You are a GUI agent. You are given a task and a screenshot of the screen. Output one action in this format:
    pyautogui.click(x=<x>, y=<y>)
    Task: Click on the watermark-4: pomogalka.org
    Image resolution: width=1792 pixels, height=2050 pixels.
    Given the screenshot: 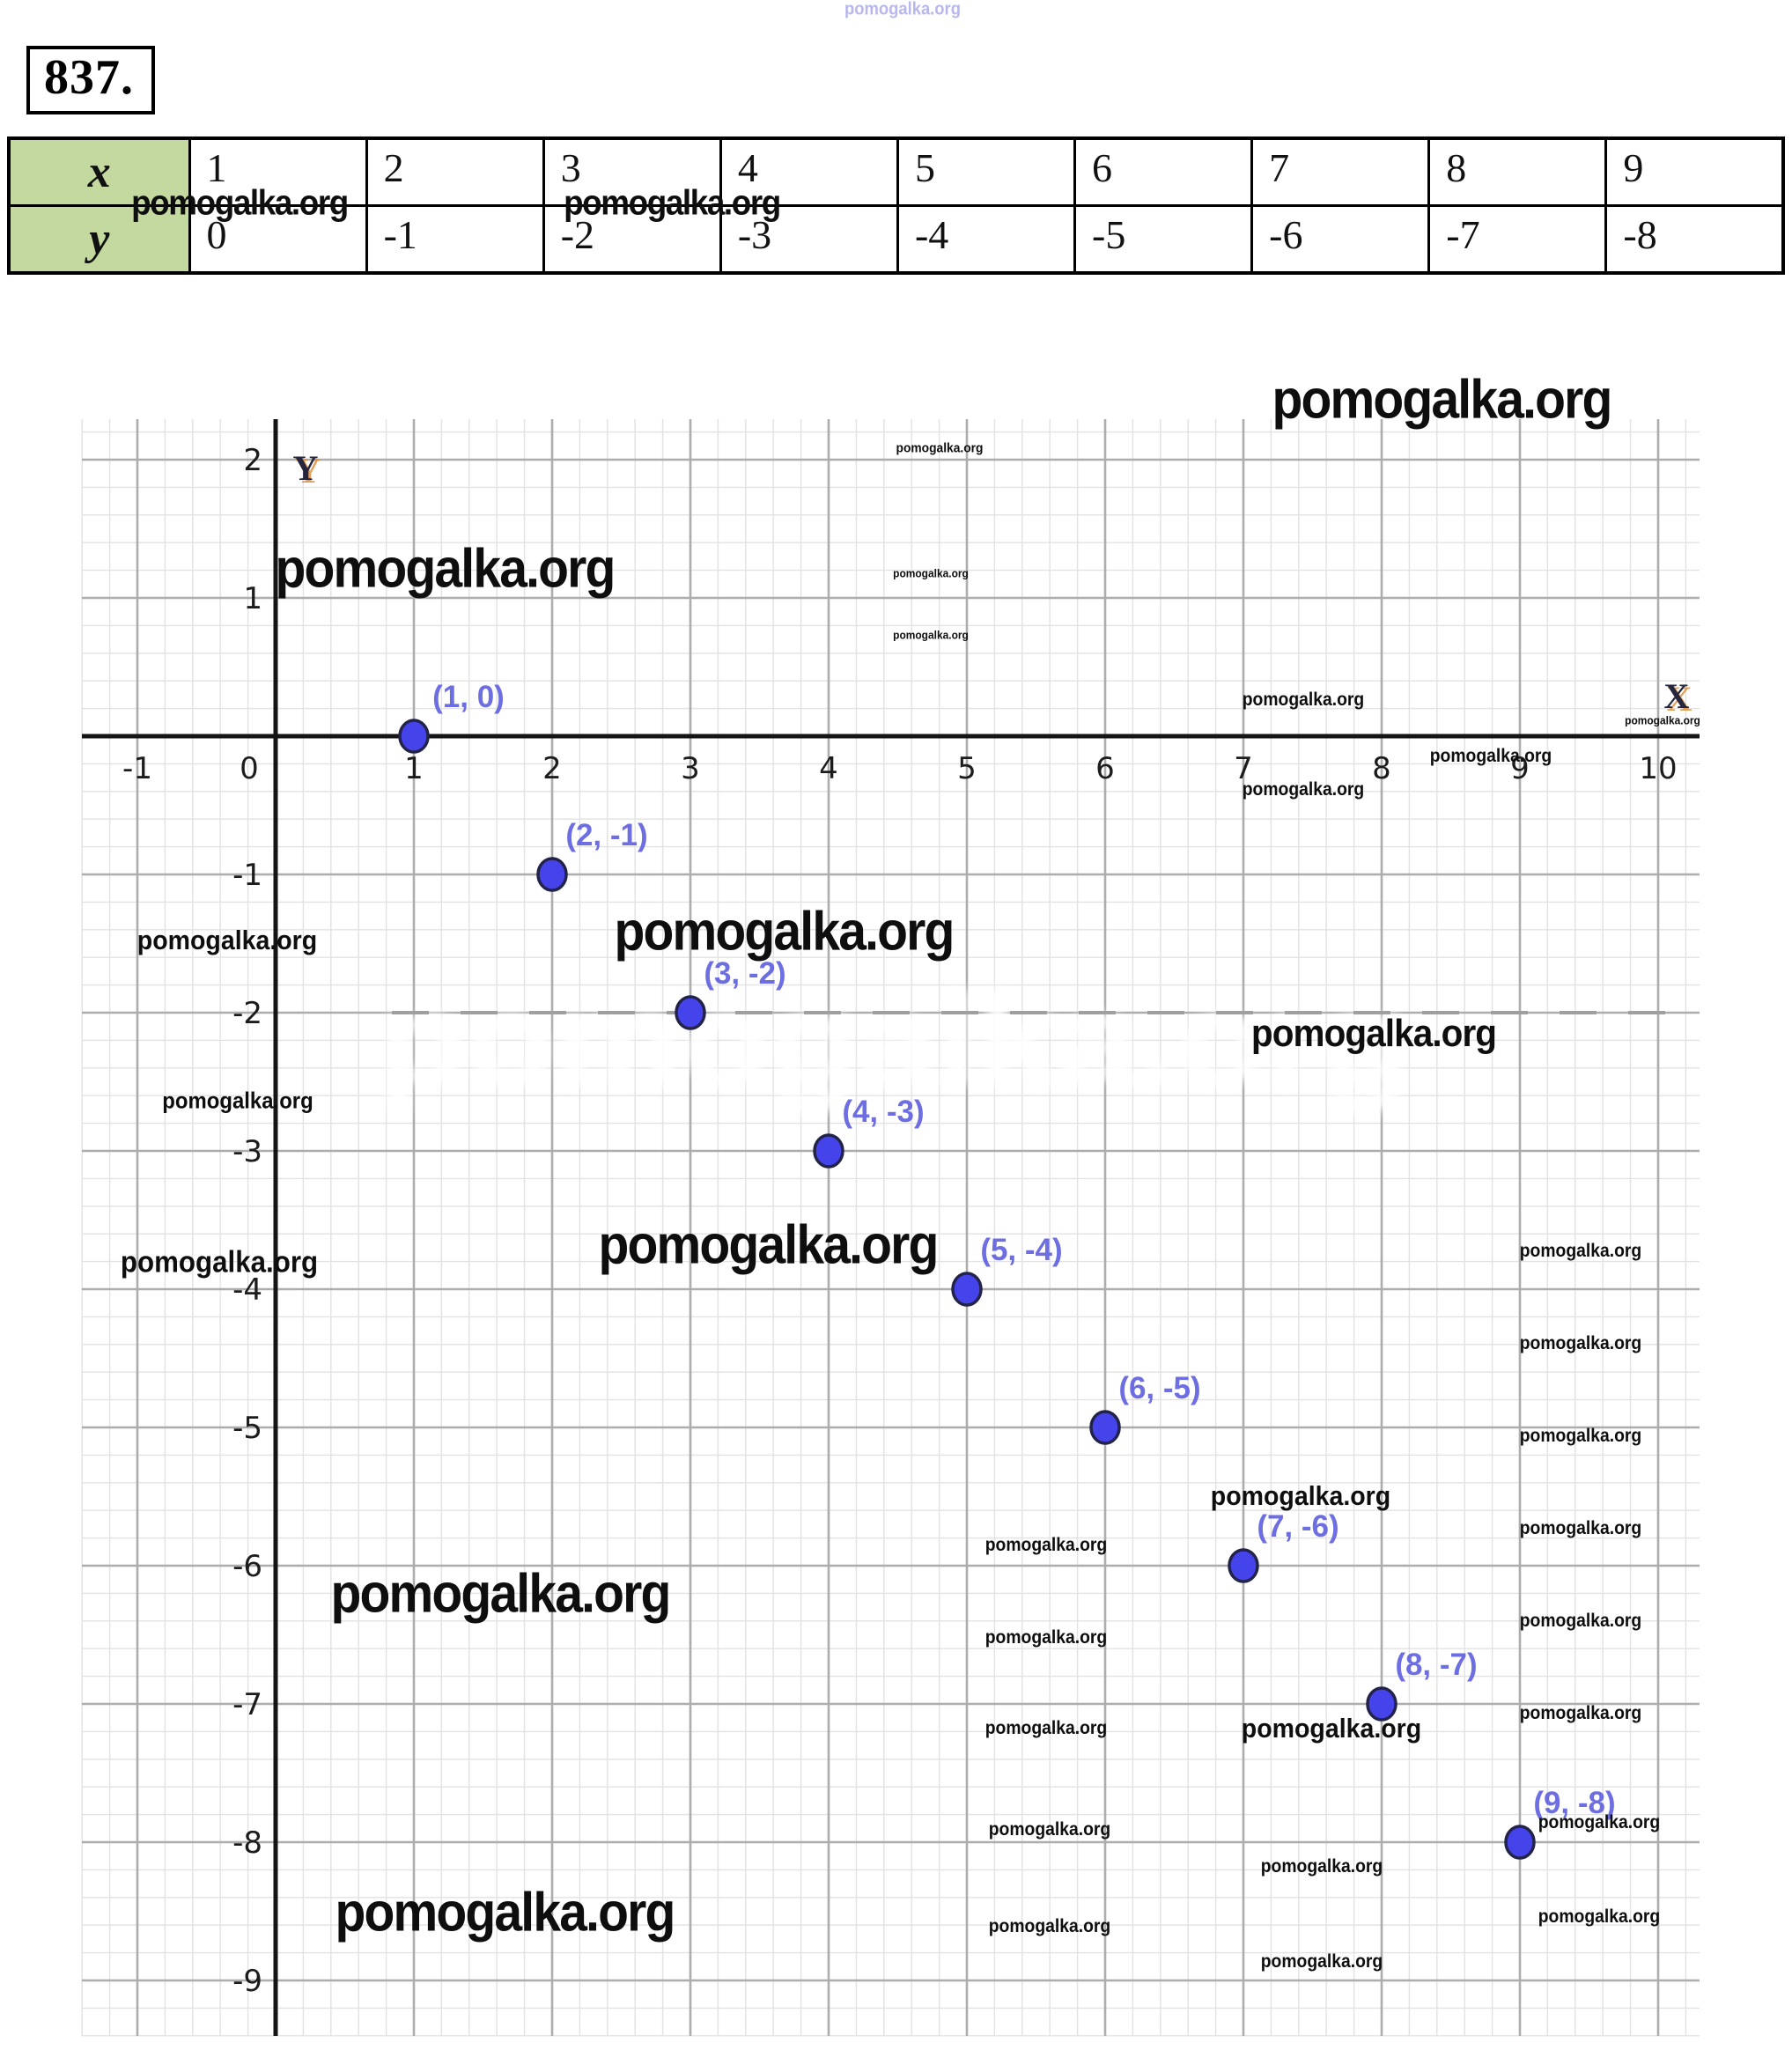 What is the action you would take?
    pyautogui.click(x=1442, y=400)
    